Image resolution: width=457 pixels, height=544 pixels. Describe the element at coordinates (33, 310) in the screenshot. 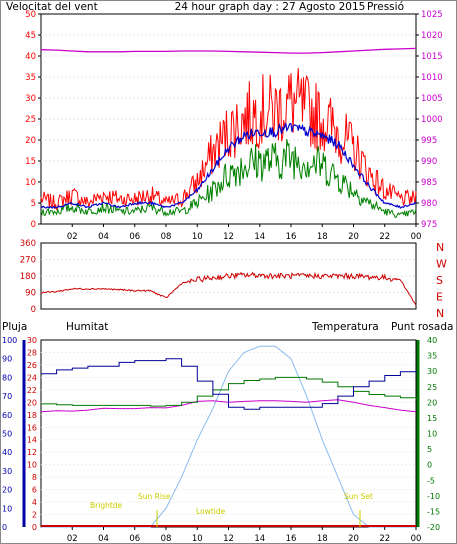

I see `direction-y-tick-label: 0` at that location.